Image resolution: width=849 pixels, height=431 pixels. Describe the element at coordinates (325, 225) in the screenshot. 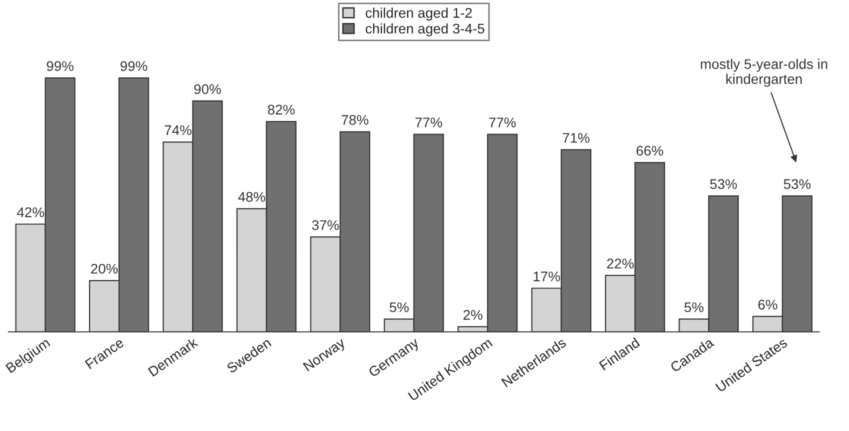

I see `data-label: 37%` at that location.